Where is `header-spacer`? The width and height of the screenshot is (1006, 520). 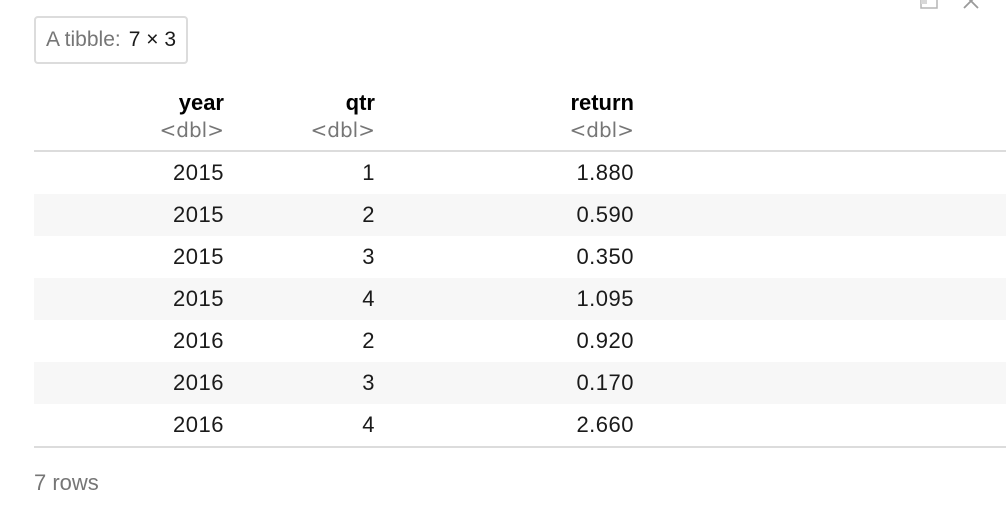
header-spacer is located at coordinates (820, 120).